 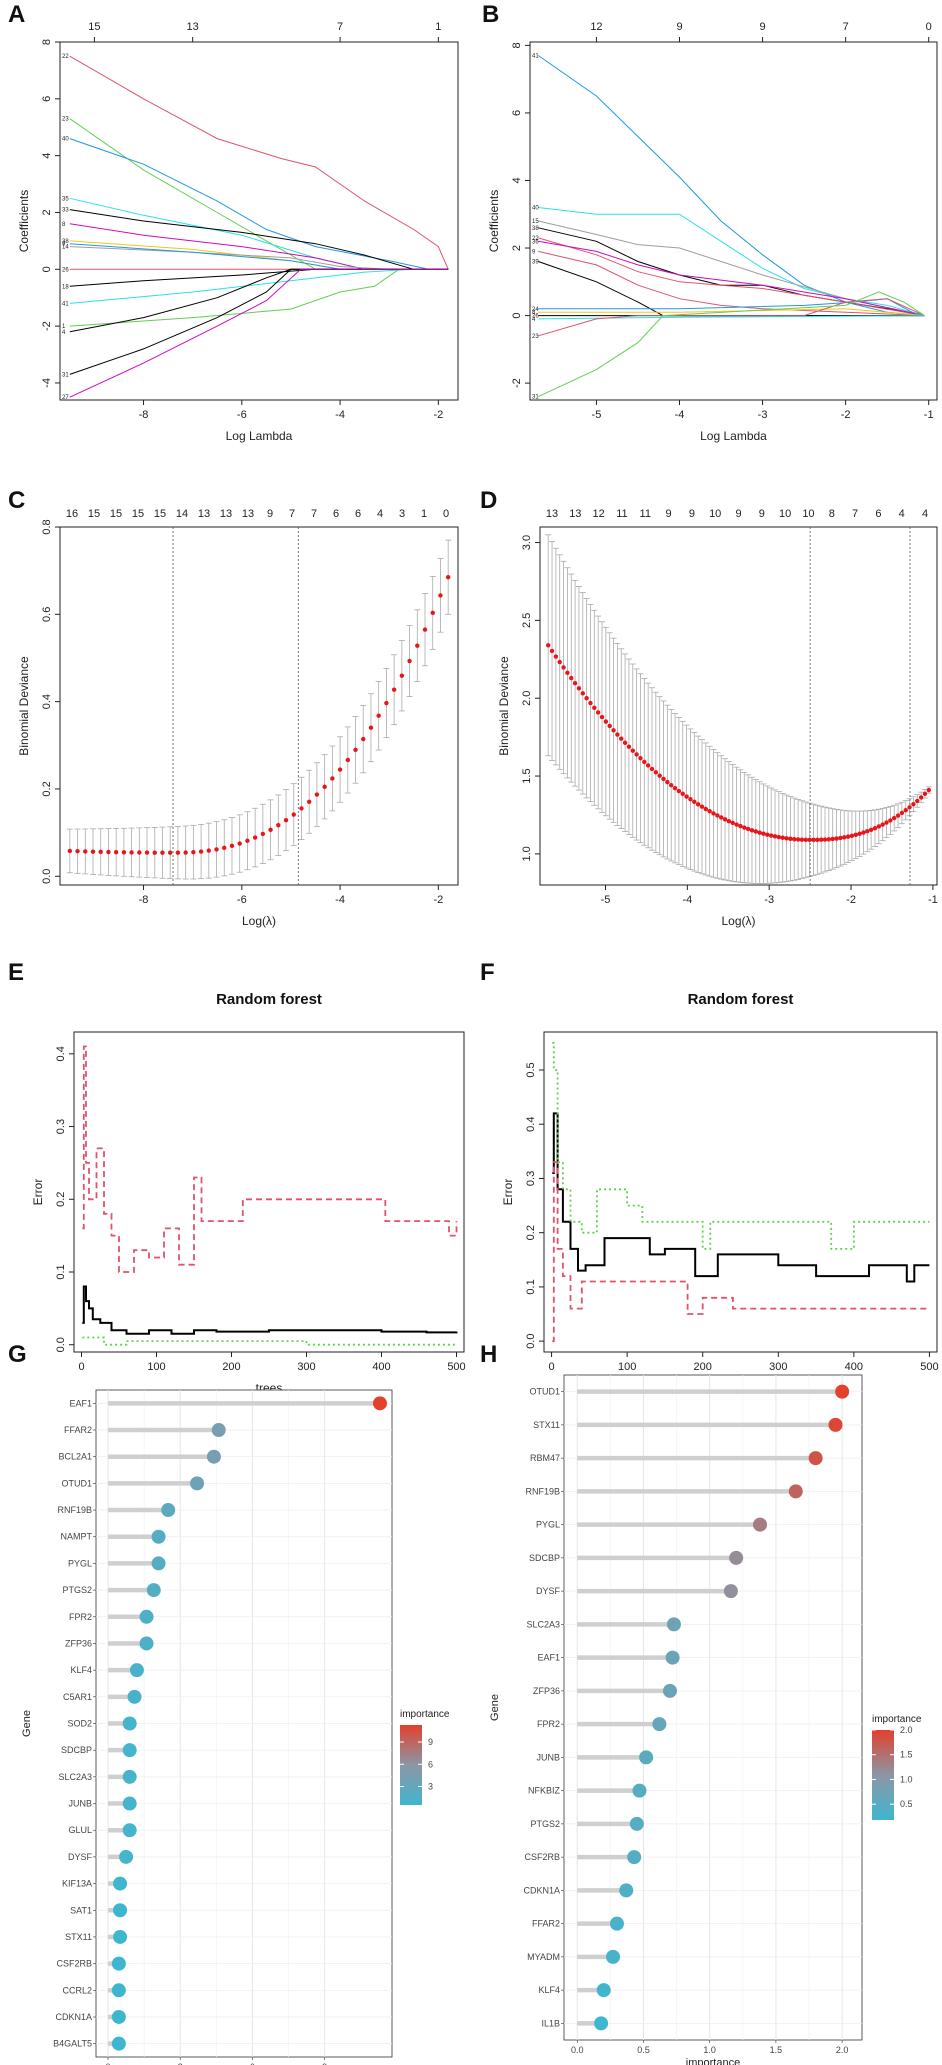 What do you see at coordinates (527, 698) in the screenshot?
I see `y-tick-label: 2.0` at bounding box center [527, 698].